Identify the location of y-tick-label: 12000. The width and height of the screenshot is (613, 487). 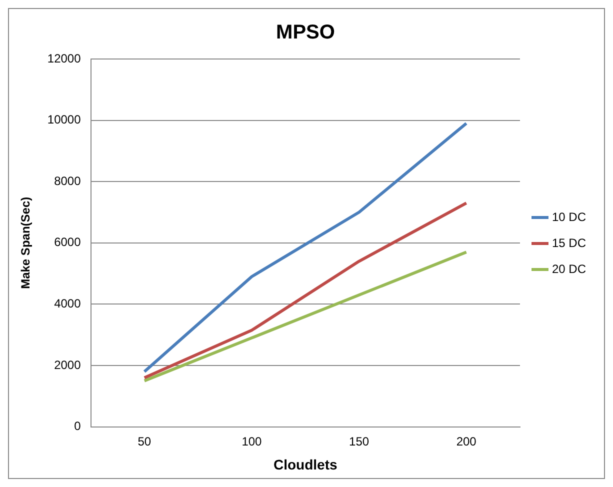
(64, 58).